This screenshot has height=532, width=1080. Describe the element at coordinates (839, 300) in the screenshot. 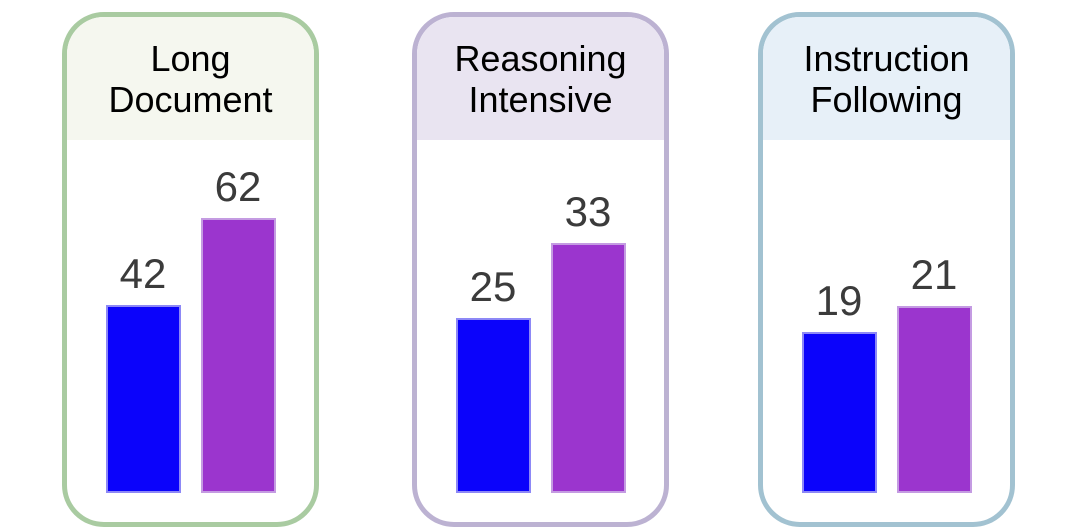

I see `bar-value-label: 19` at that location.